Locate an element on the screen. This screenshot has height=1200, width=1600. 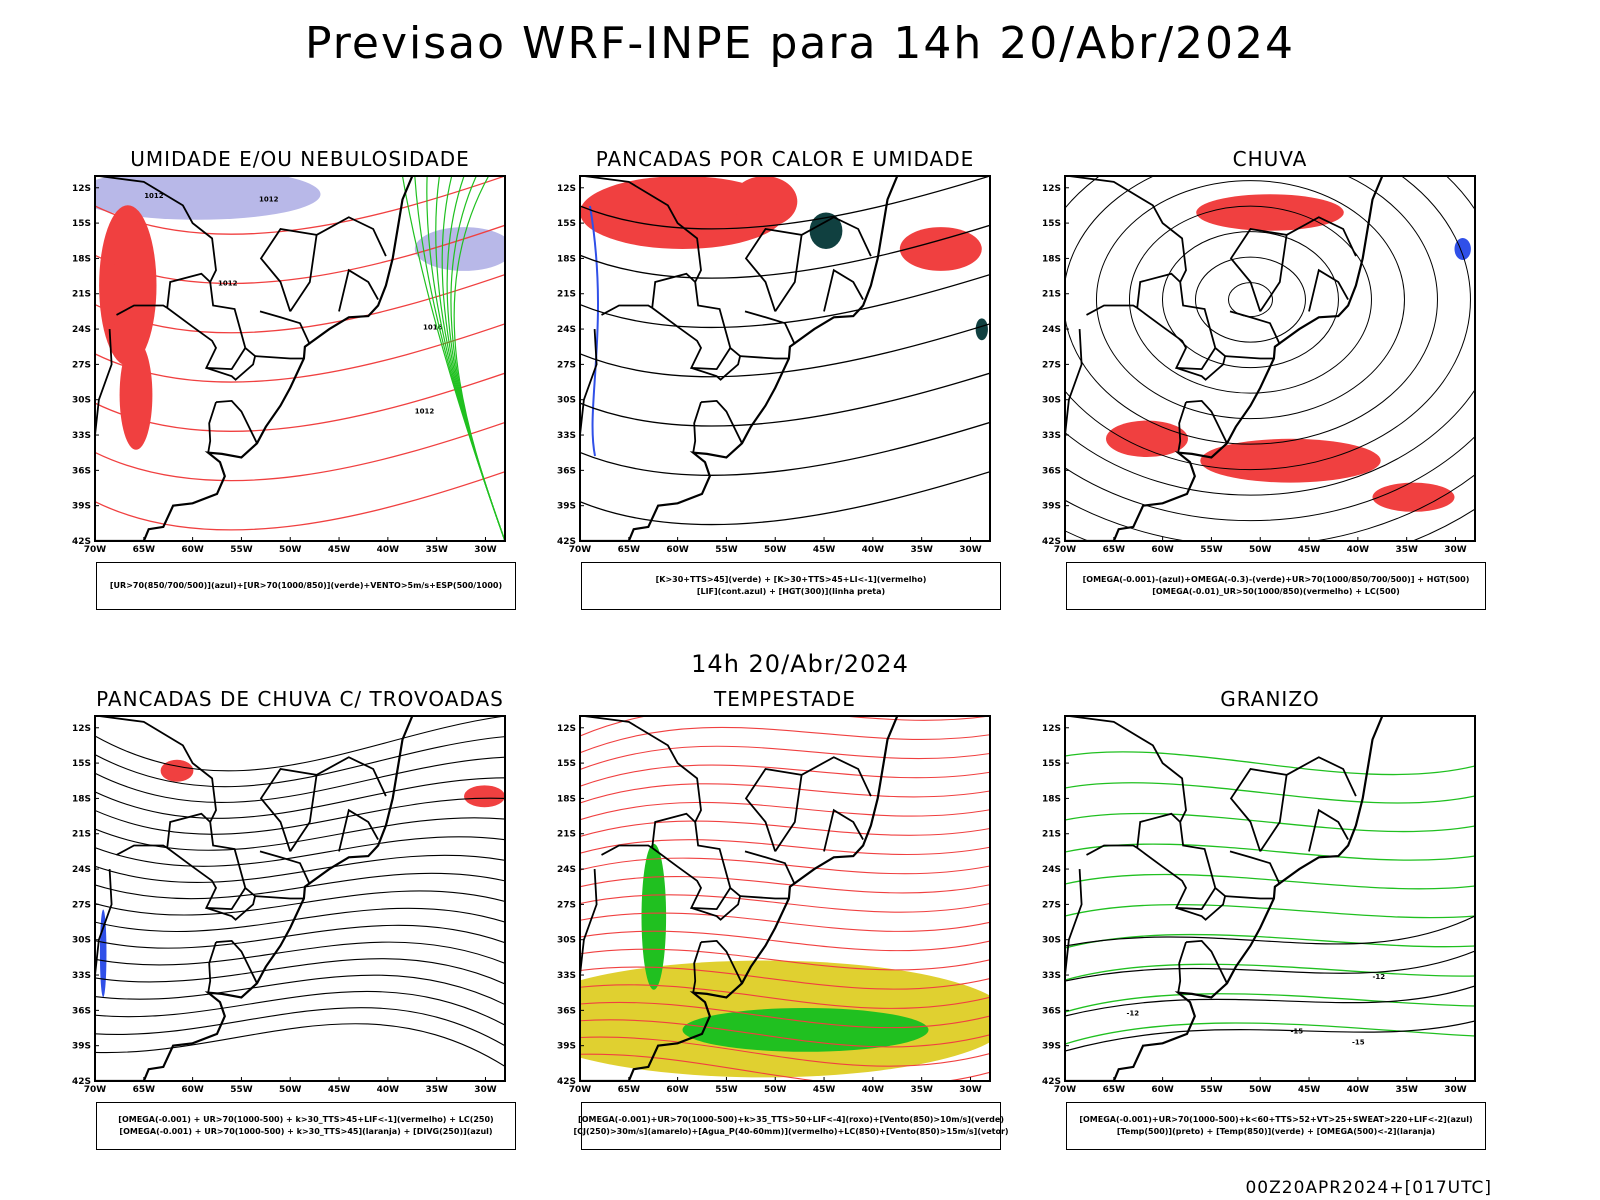
panel-title: GRANIZO is located at coordinates (1270, 699).